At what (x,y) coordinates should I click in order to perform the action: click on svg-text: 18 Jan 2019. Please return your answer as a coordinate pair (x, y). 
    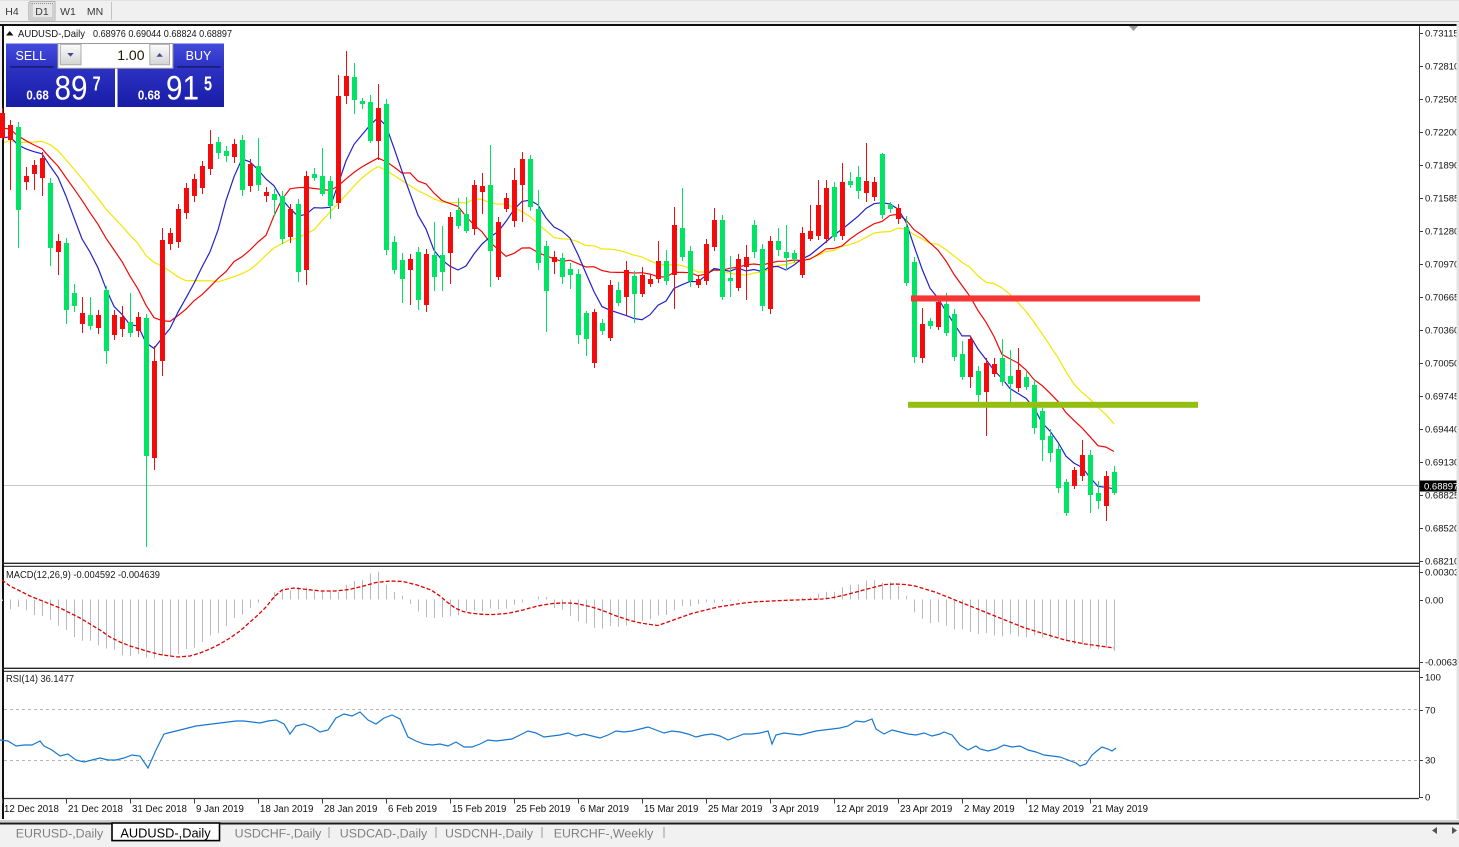
    Looking at the image, I should click on (286, 809).